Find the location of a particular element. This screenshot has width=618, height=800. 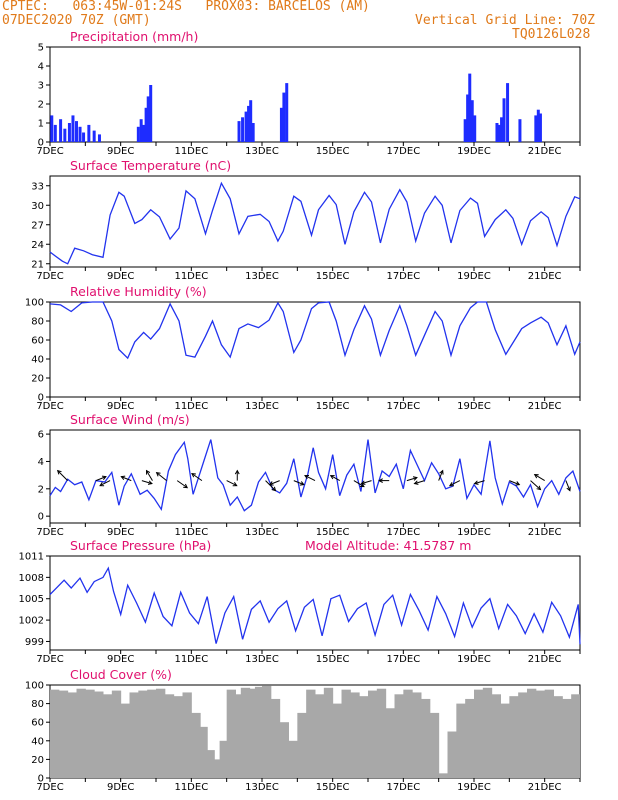

header-vertical-grid-line: Vertical Grid Line: 70Z is located at coordinates (505, 20).